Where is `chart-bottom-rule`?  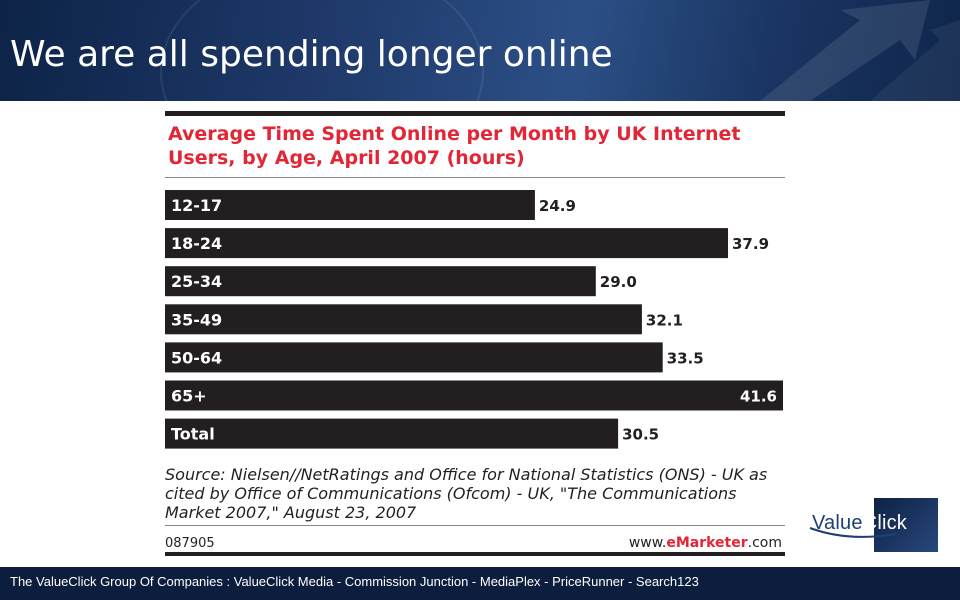
chart-bottom-rule is located at coordinates (475, 554).